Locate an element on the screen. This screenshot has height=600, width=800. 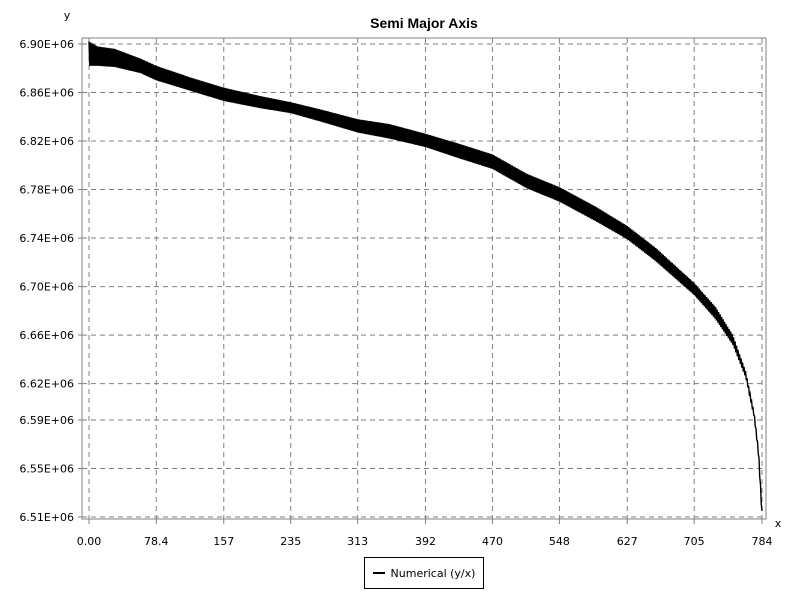
y-tick-label: 6.51E+06 is located at coordinates (46, 517).